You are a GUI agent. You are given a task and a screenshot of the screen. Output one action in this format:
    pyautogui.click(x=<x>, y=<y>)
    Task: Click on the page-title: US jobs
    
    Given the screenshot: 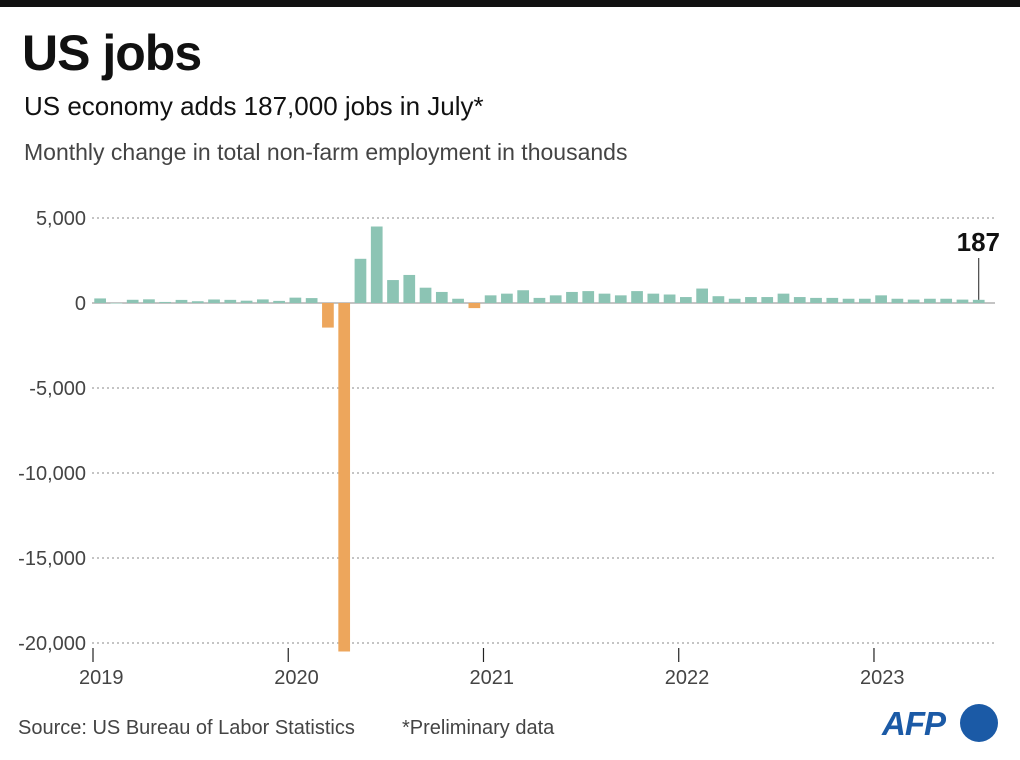 What is the action you would take?
    pyautogui.click(x=112, y=53)
    